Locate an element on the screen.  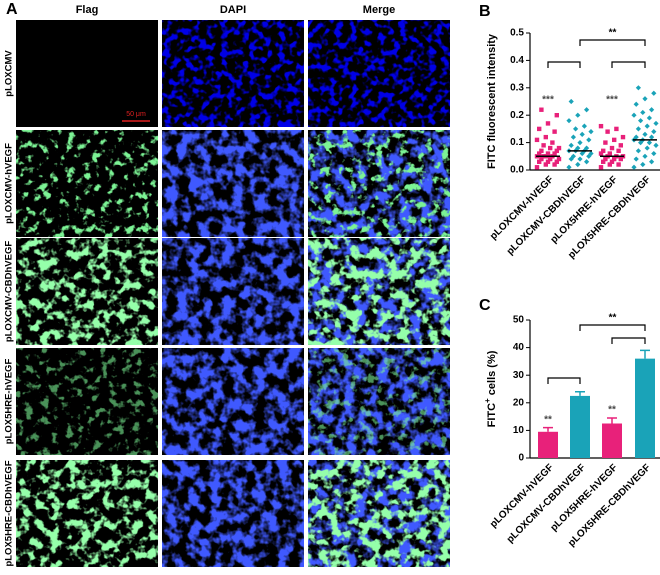
y-tick-label: 0.3 is located at coordinates (517, 87).